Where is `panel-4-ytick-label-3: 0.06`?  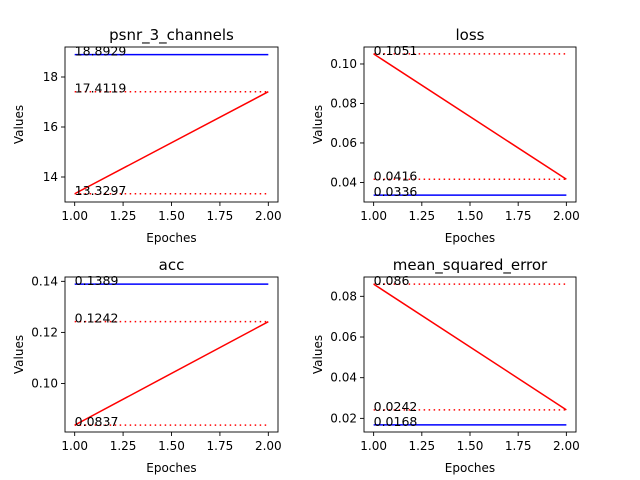
panel-4-ytick-label-3: 0.06 is located at coordinates (343, 337).